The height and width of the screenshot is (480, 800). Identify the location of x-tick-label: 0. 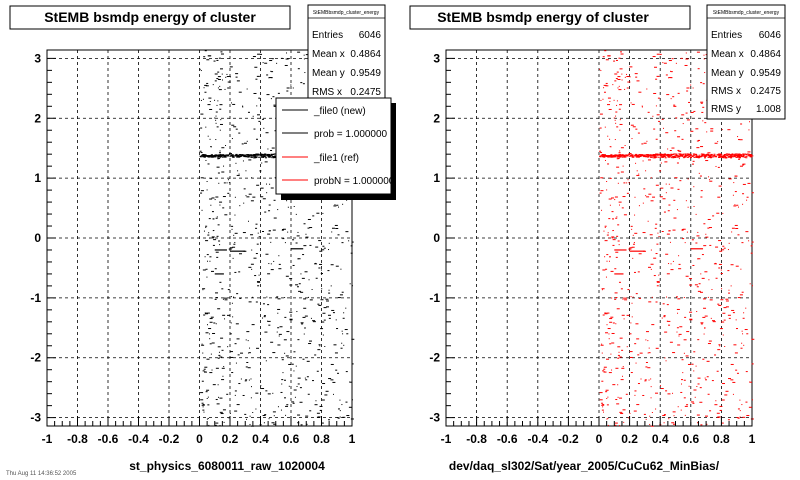
(599, 439).